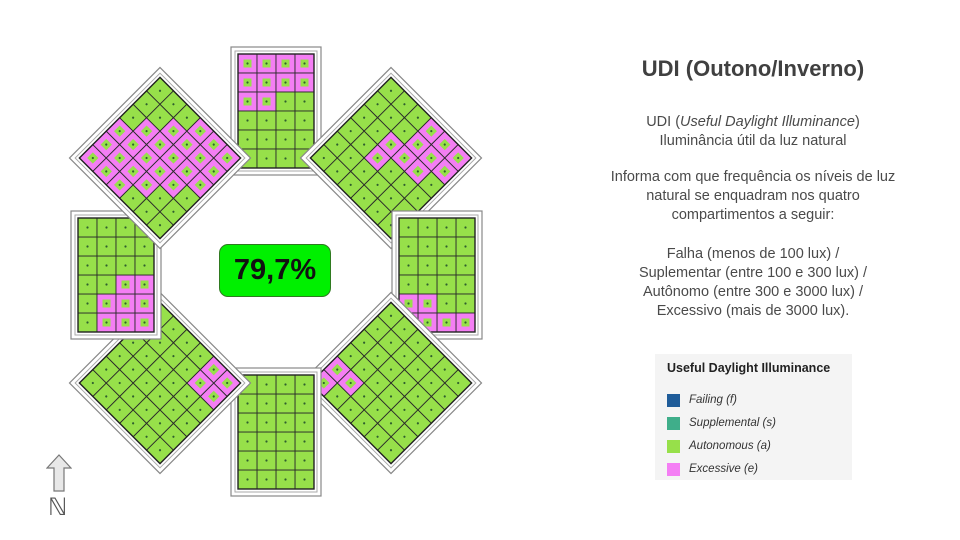 Image resolution: width=960 pixels, height=540 pixels. What do you see at coordinates (116, 275) in the screenshot?
I see `room-west` at bounding box center [116, 275].